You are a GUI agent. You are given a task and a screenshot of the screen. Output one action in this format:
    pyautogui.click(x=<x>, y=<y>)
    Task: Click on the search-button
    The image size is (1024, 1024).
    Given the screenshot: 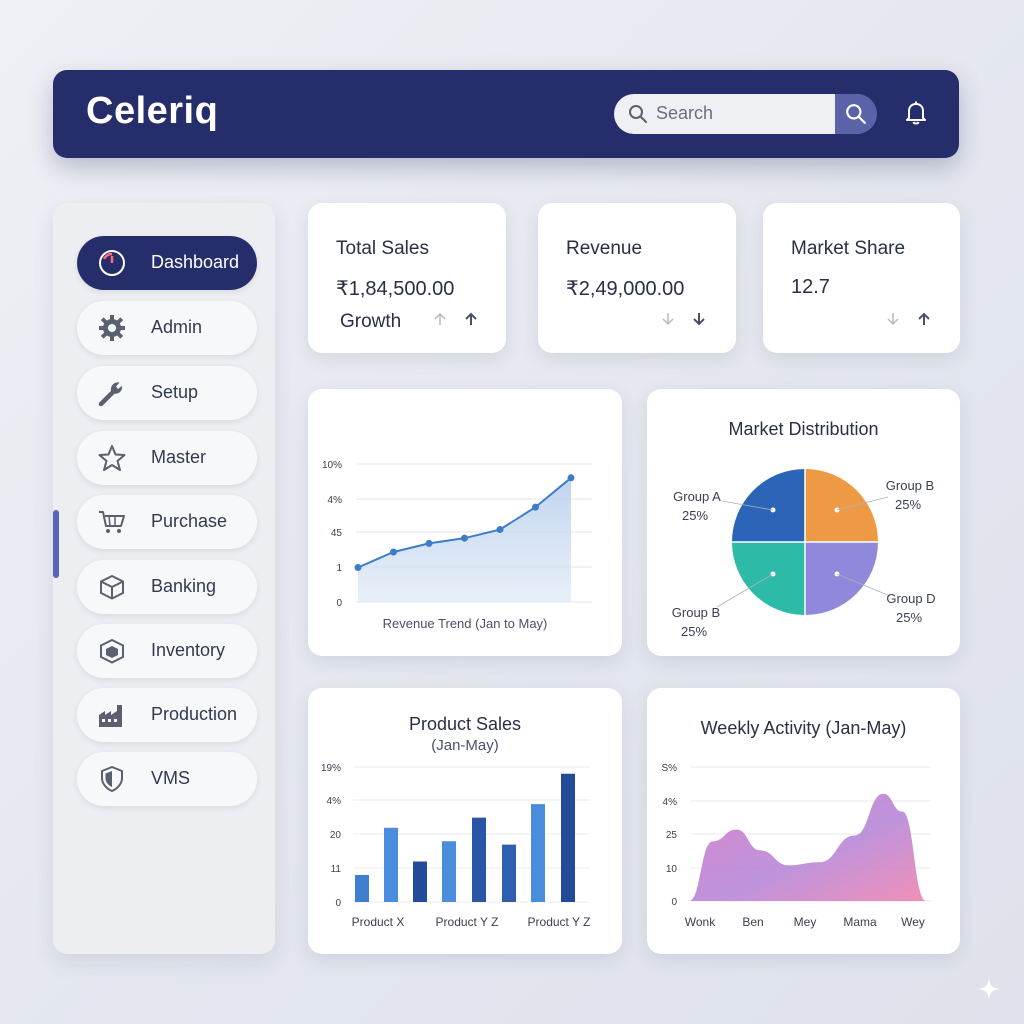 What is the action you would take?
    pyautogui.click(x=856, y=114)
    